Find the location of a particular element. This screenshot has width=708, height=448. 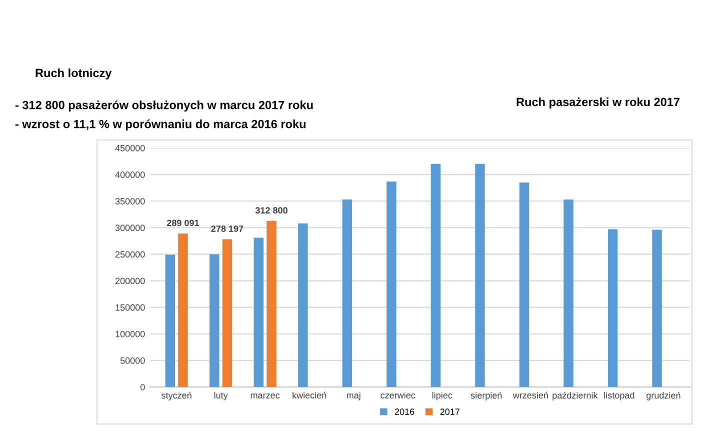

data-label: 289 091 is located at coordinates (183, 223).